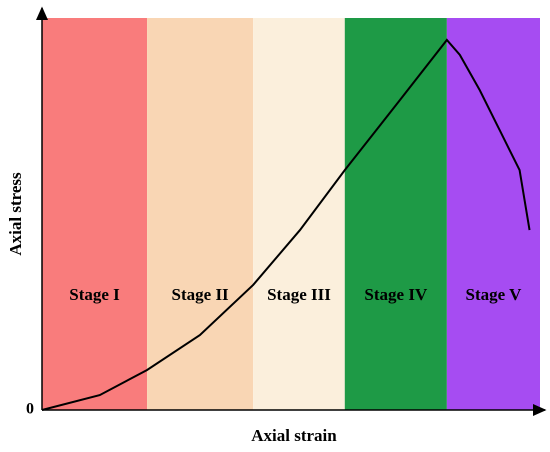  I want to click on y-tick-label: 0, so click(30, 409).